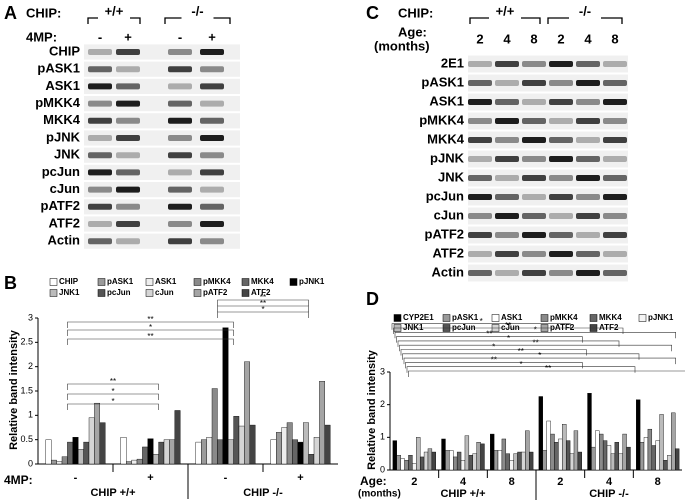  What do you see at coordinates (609, 494) in the screenshot?
I see `group-label: CHIP -/-` at bounding box center [609, 494].